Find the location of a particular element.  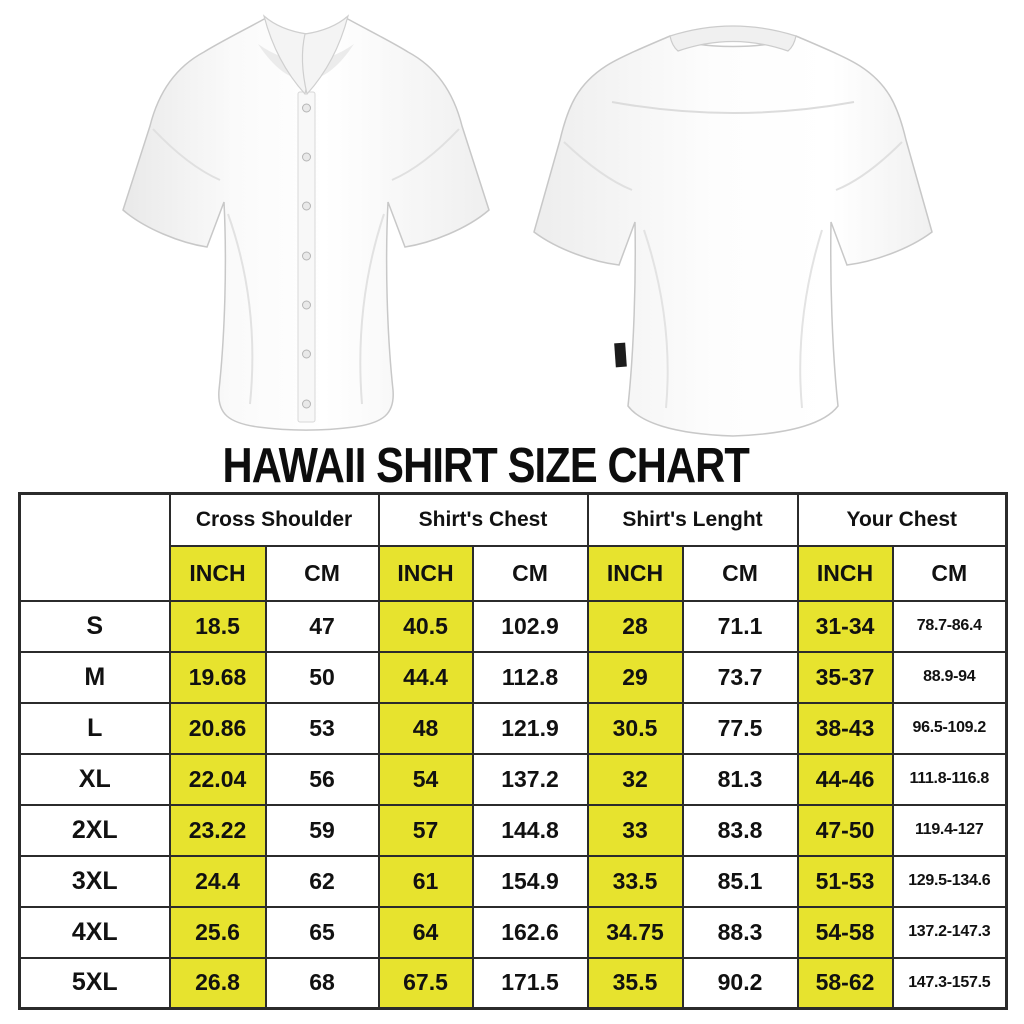

size-value-cell: 59 is located at coordinates (322, 830).